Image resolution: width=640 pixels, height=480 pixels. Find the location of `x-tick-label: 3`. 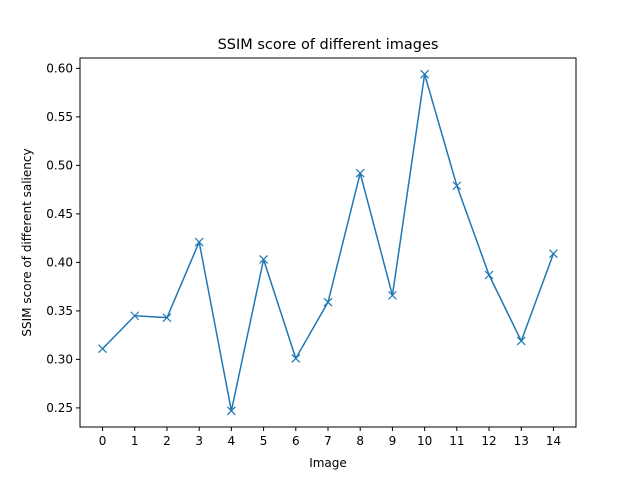

x-tick-label: 3 is located at coordinates (199, 441).